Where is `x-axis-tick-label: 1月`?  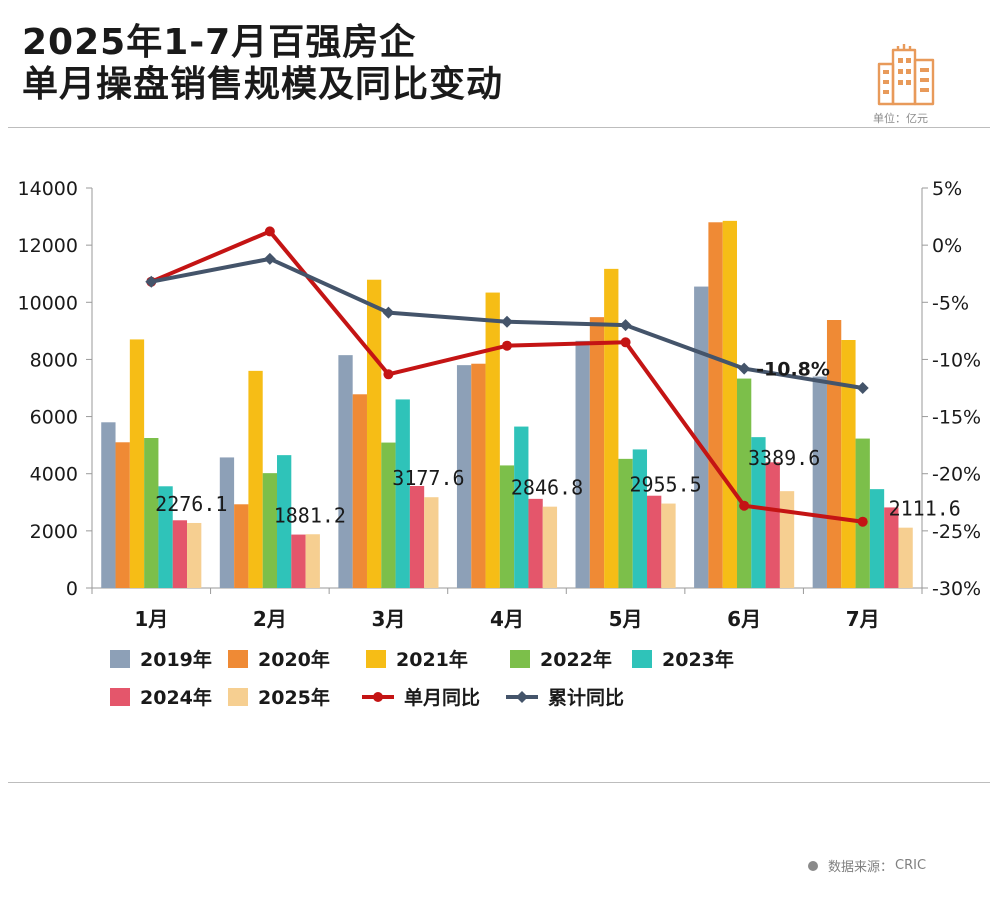
x-axis-tick-label: 1月 is located at coordinates (151, 619).